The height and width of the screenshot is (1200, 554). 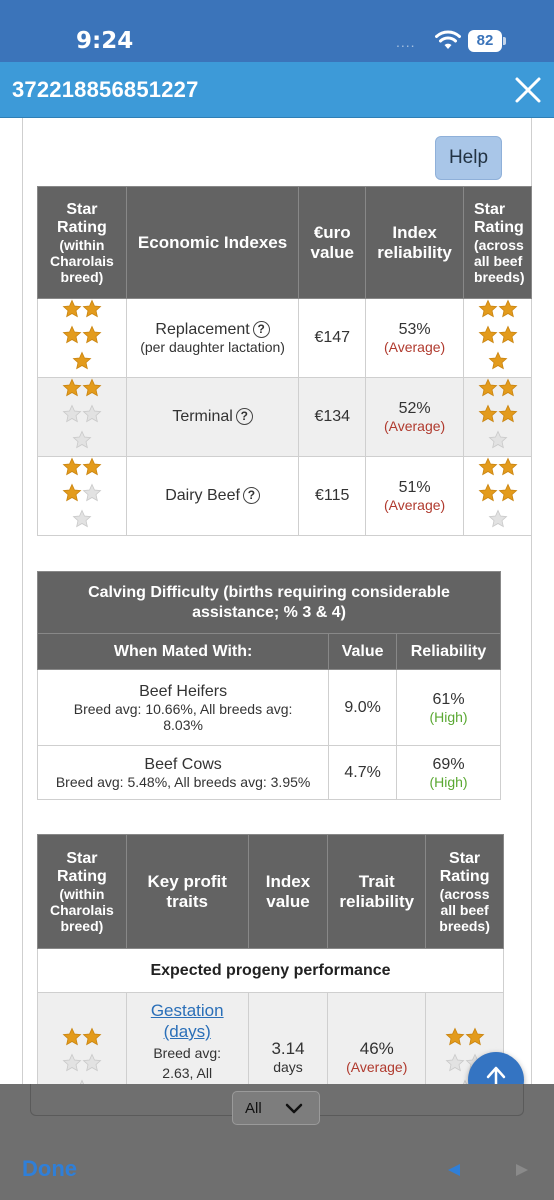 I want to click on chevron-down-icon, so click(x=294, y=1108).